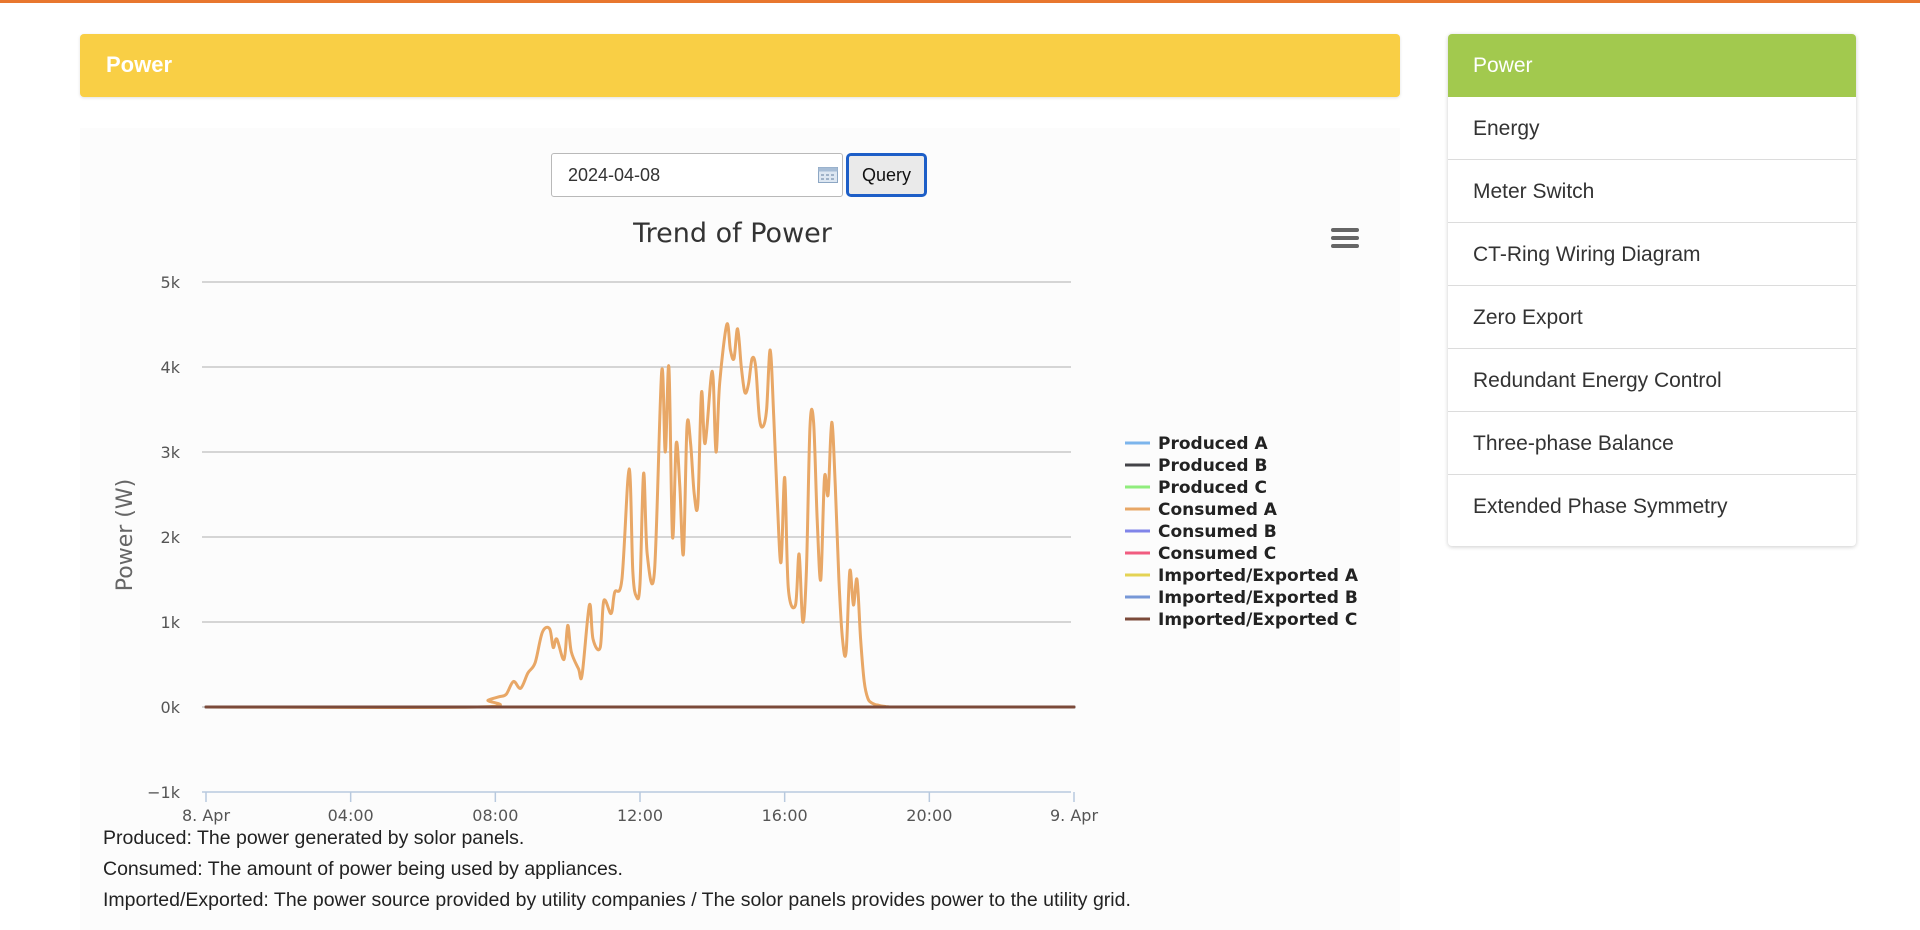  What do you see at coordinates (1074, 815) in the screenshot?
I see `x-tick-label: 9. Apr` at bounding box center [1074, 815].